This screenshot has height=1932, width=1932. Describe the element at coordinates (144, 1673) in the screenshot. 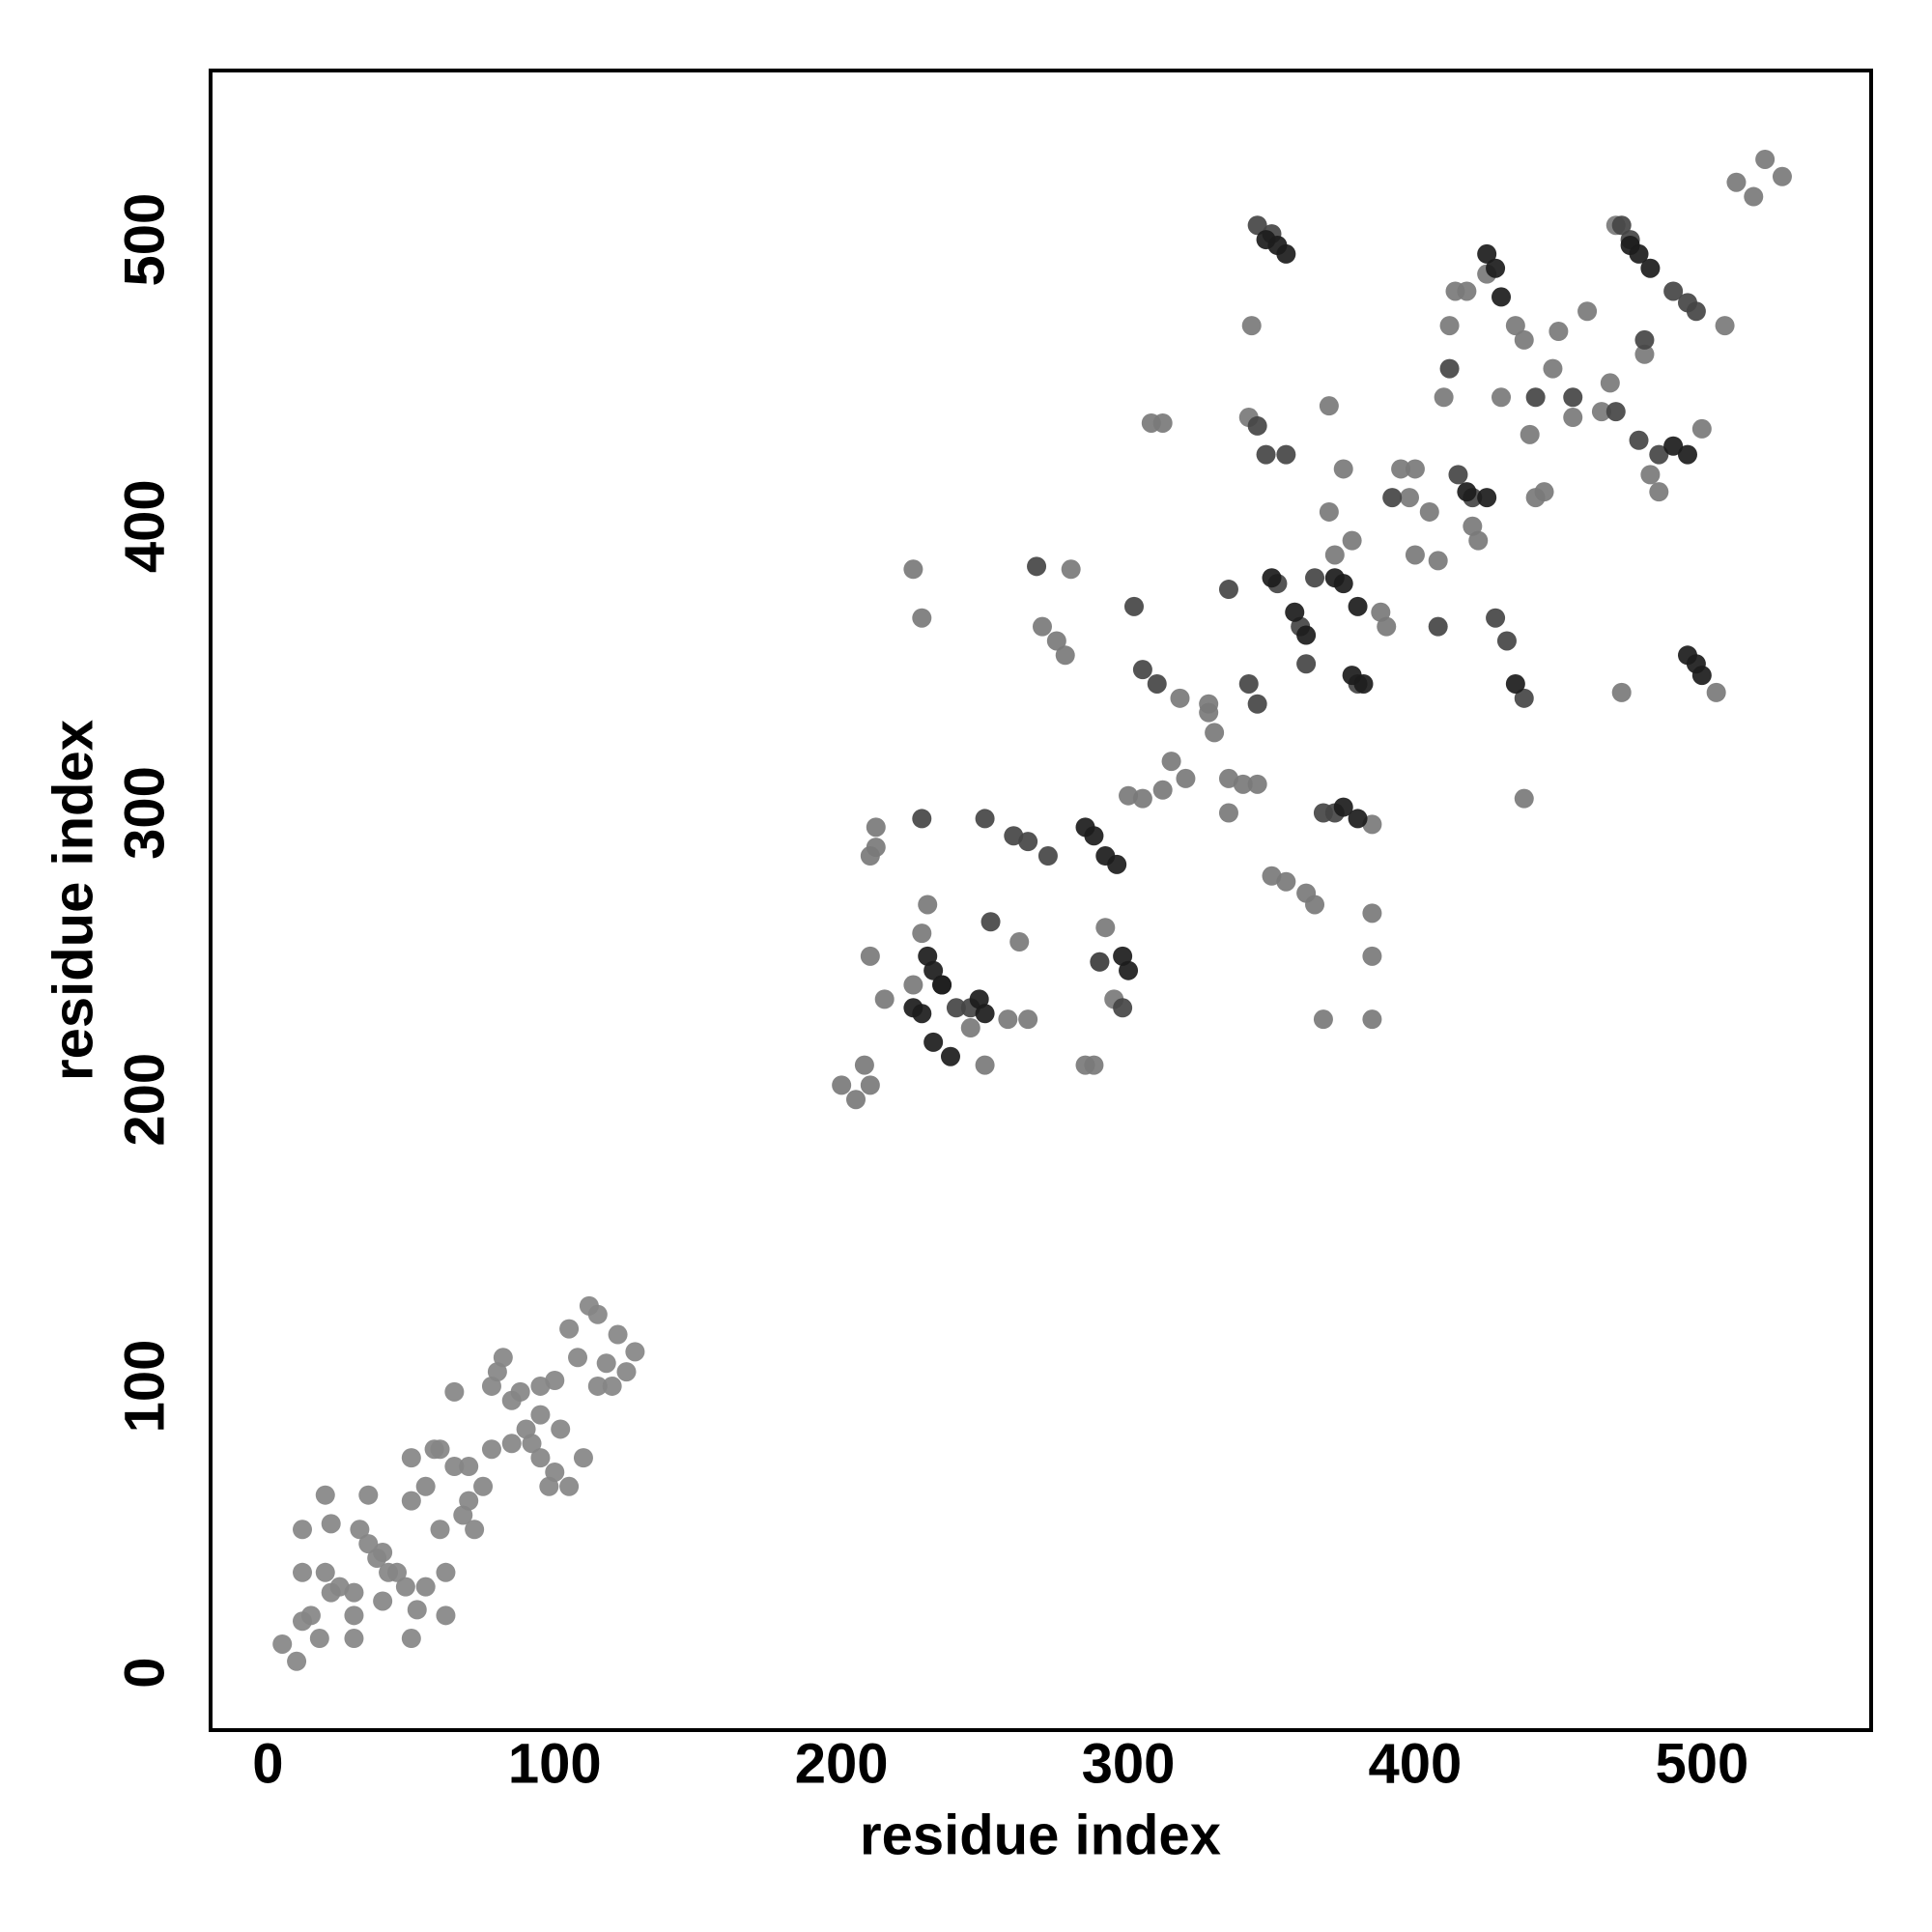

I see `y-tick-label: 0` at that location.